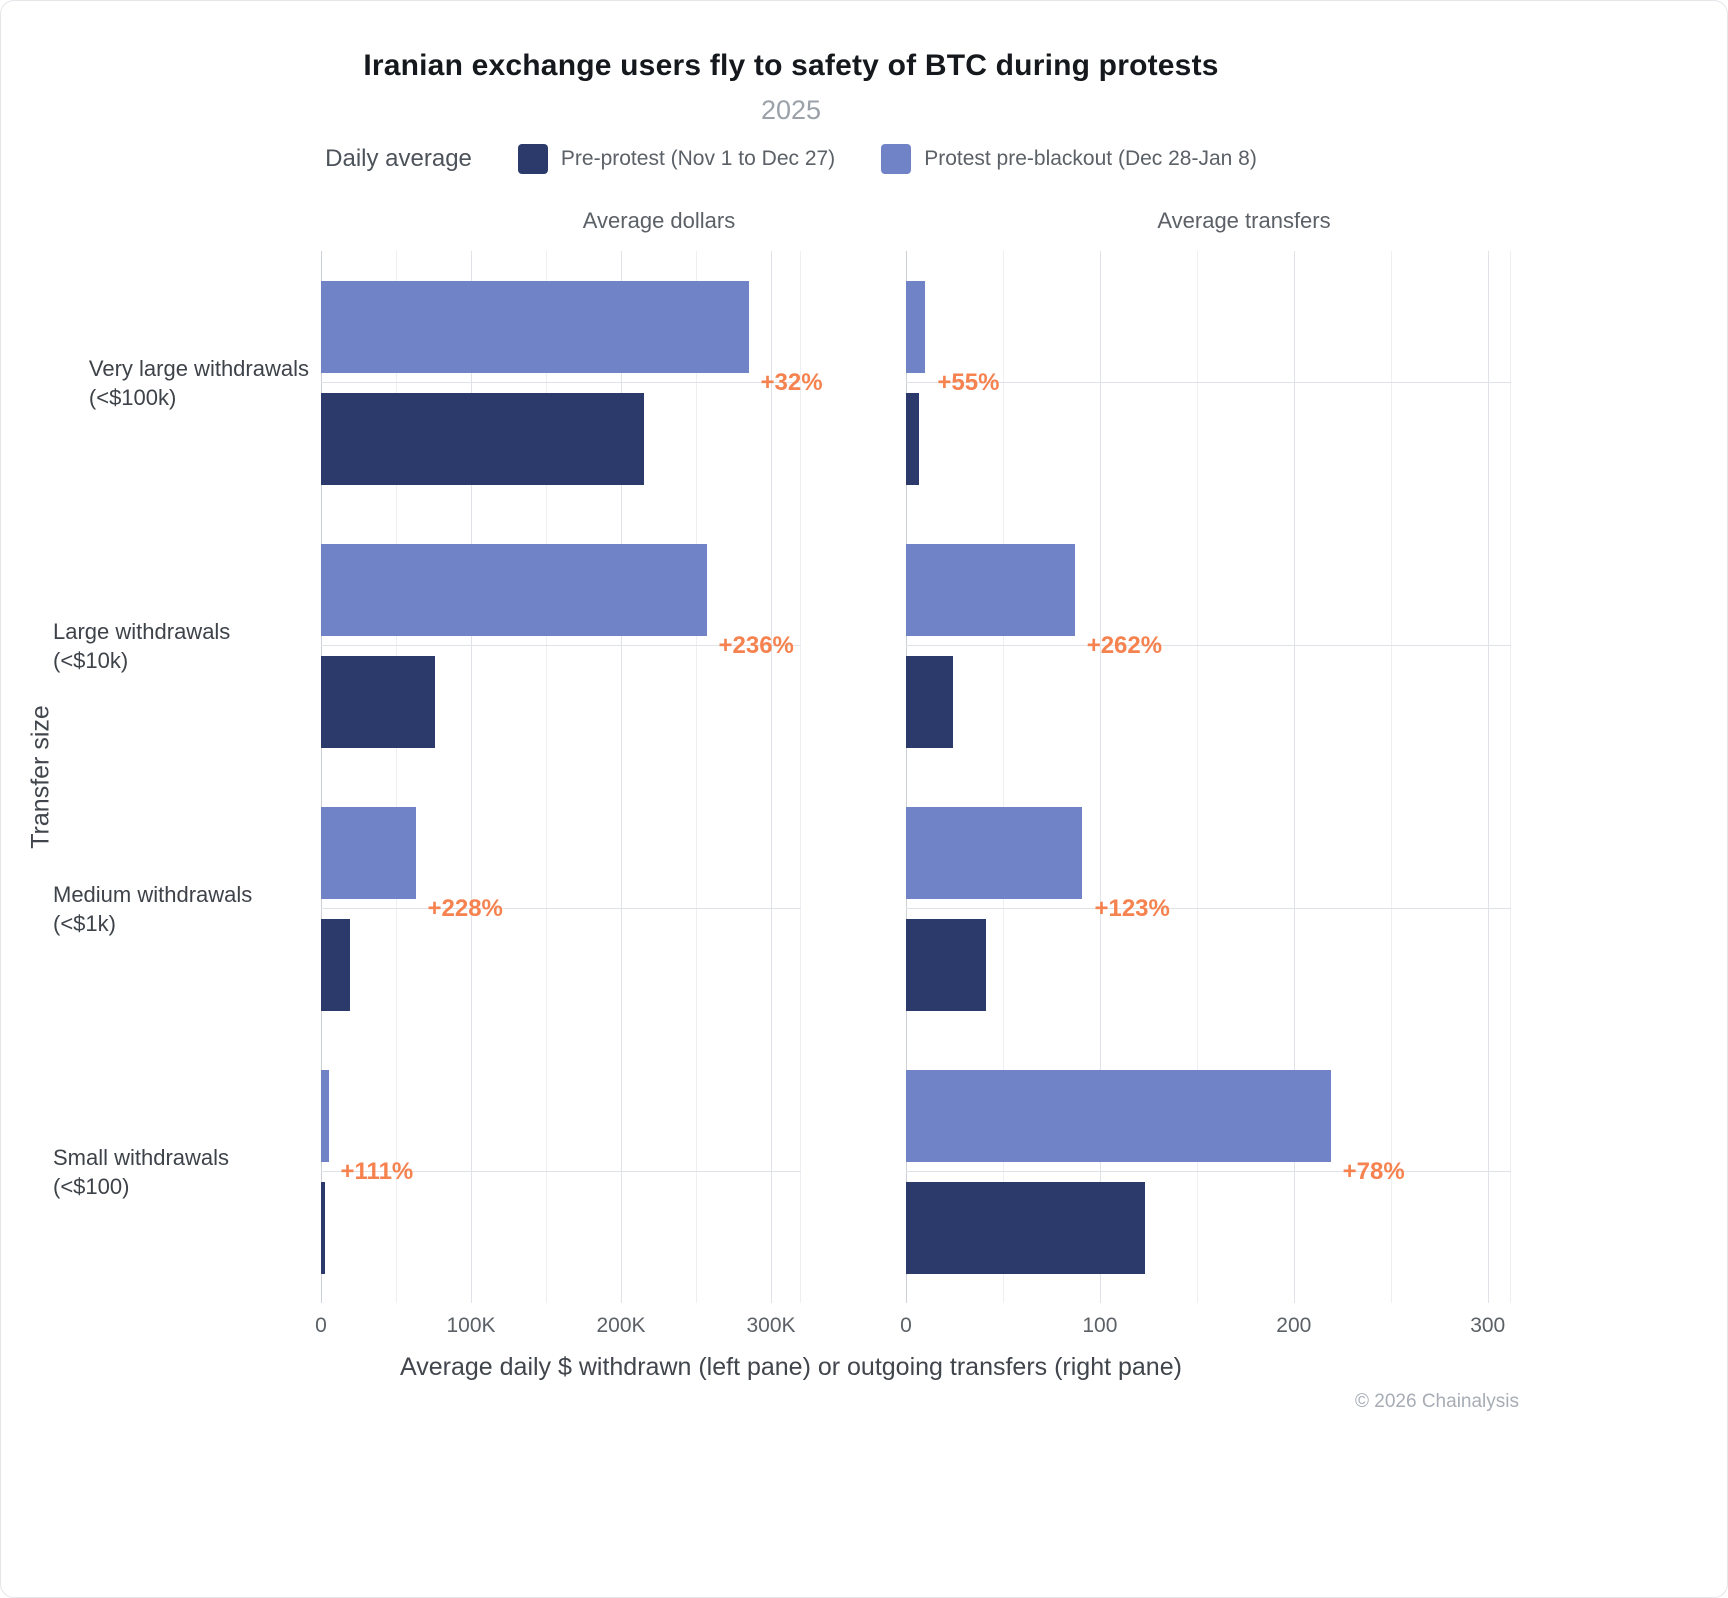  I want to click on category-label: Large withdrawals (<$10k), so click(181, 645).